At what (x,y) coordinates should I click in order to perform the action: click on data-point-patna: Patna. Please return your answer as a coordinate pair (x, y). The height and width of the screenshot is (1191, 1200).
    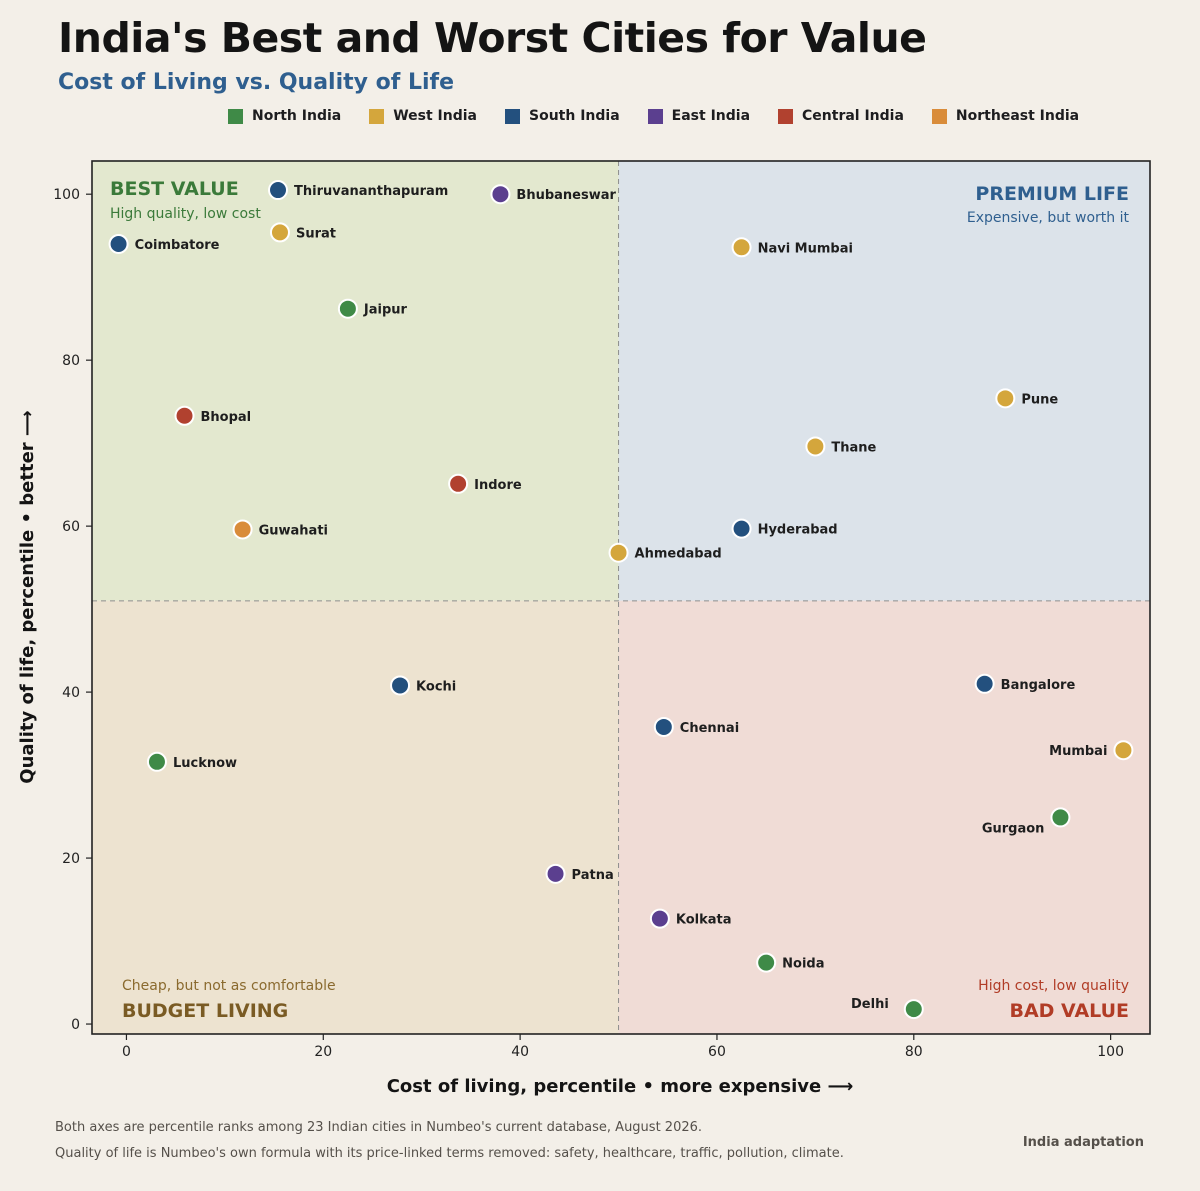
    Looking at the image, I should click on (579, 873).